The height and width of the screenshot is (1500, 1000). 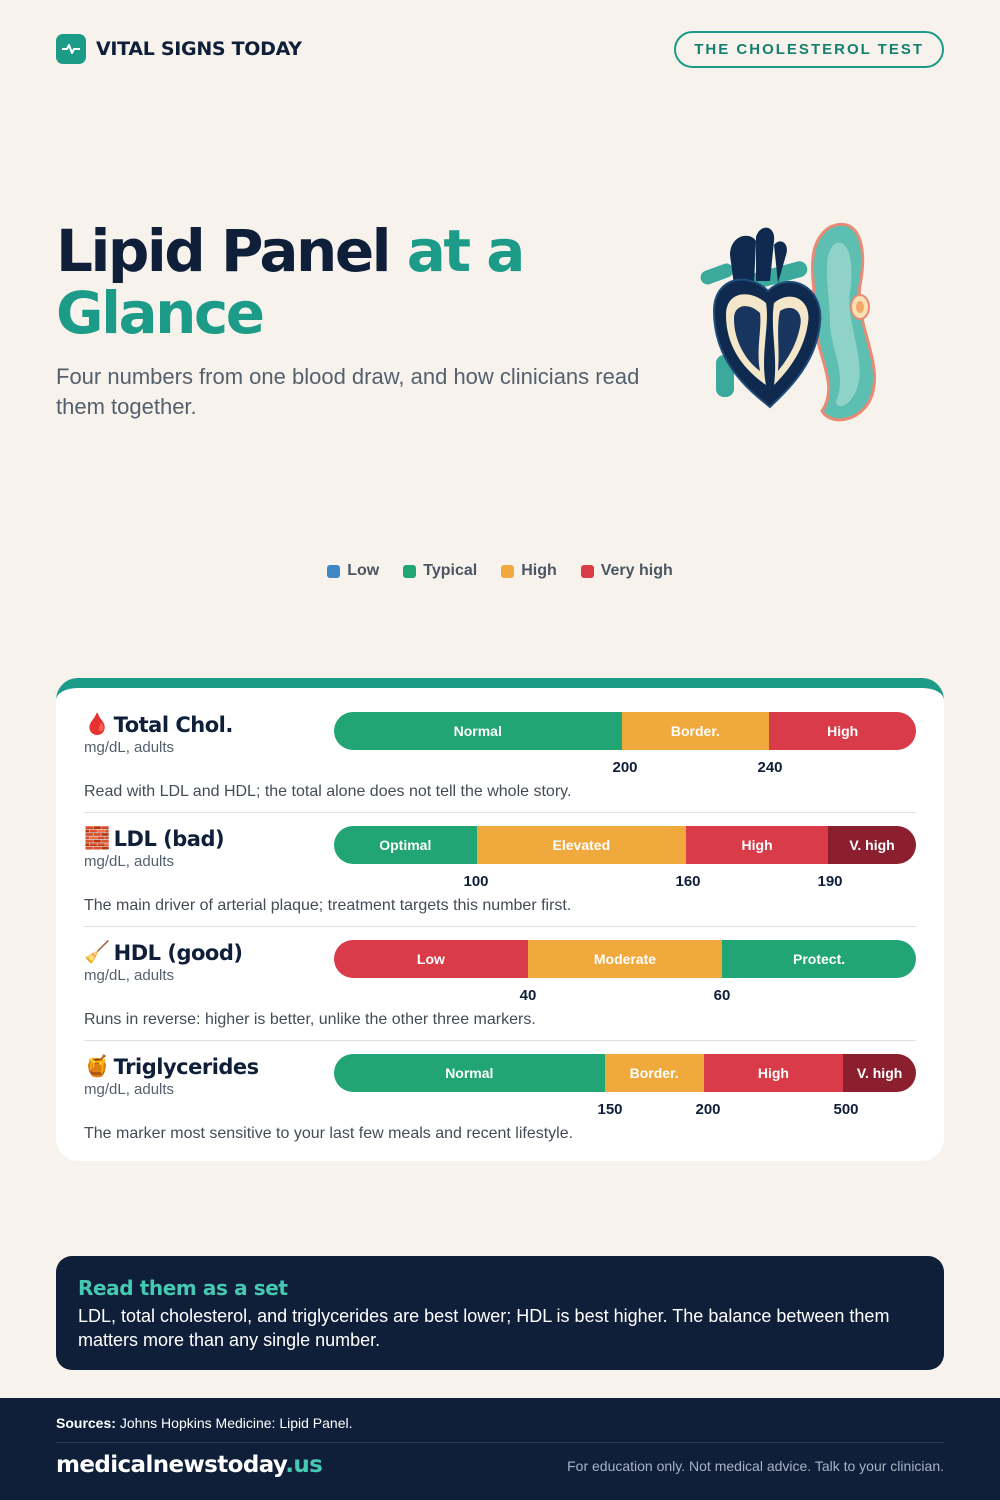 What do you see at coordinates (171, 1465) in the screenshot?
I see `site-name: medicalnewstoday` at bounding box center [171, 1465].